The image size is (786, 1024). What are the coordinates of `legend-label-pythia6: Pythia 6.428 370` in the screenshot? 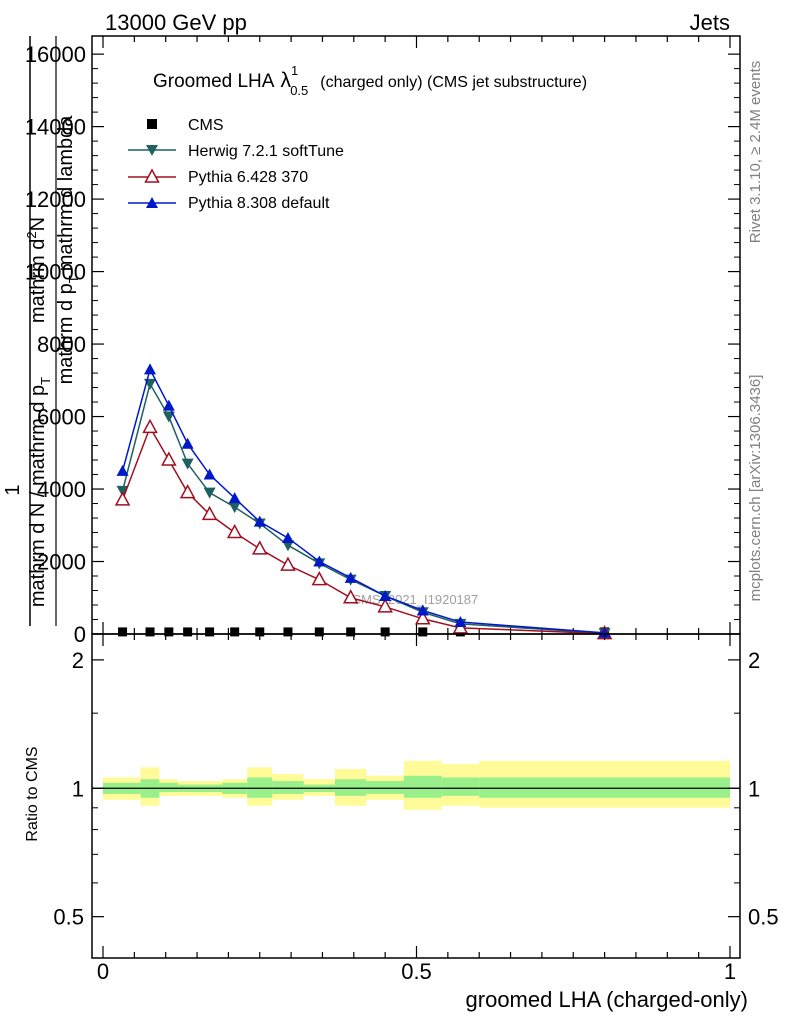 It's located at (248, 177).